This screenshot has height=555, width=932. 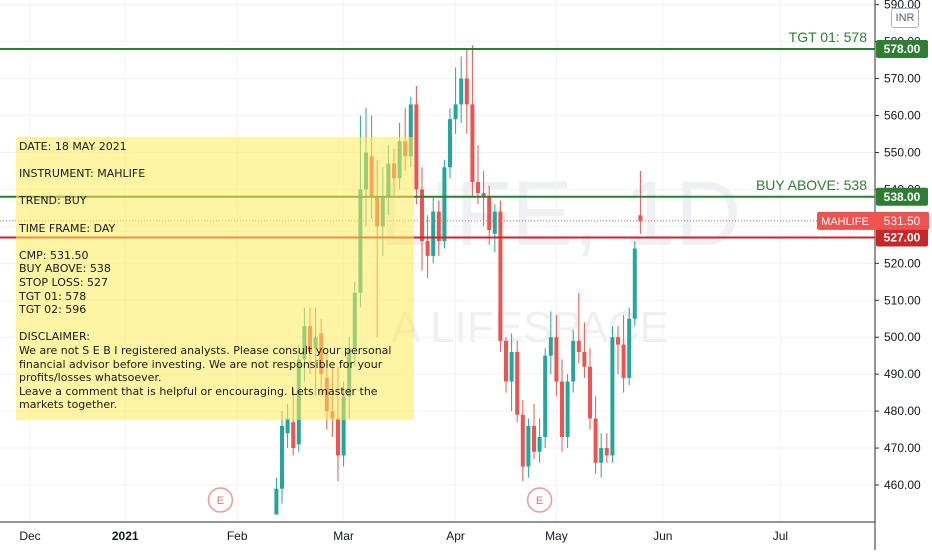 I want to click on note-line: STOP LOSS: 527, so click(x=64, y=282).